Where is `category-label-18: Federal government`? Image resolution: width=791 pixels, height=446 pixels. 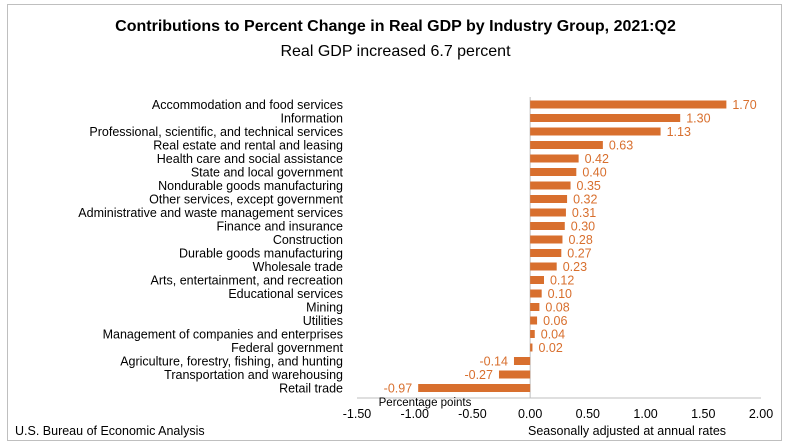 category-label-18: Federal government is located at coordinates (287, 348).